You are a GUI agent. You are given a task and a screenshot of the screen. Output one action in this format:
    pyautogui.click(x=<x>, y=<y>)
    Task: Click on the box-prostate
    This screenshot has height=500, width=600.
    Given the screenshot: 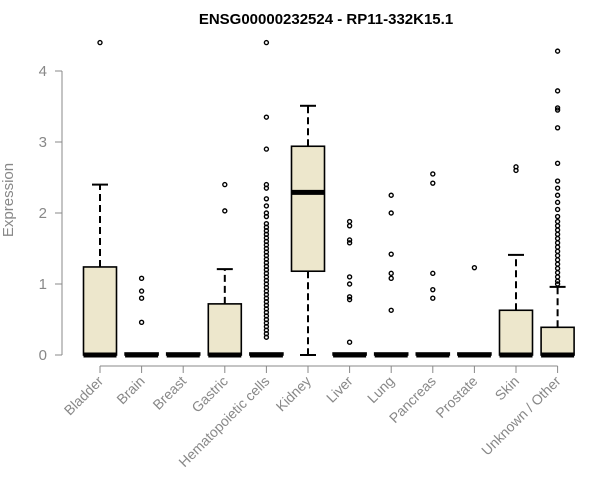 What is the action you would take?
    pyautogui.click(x=474, y=311)
    